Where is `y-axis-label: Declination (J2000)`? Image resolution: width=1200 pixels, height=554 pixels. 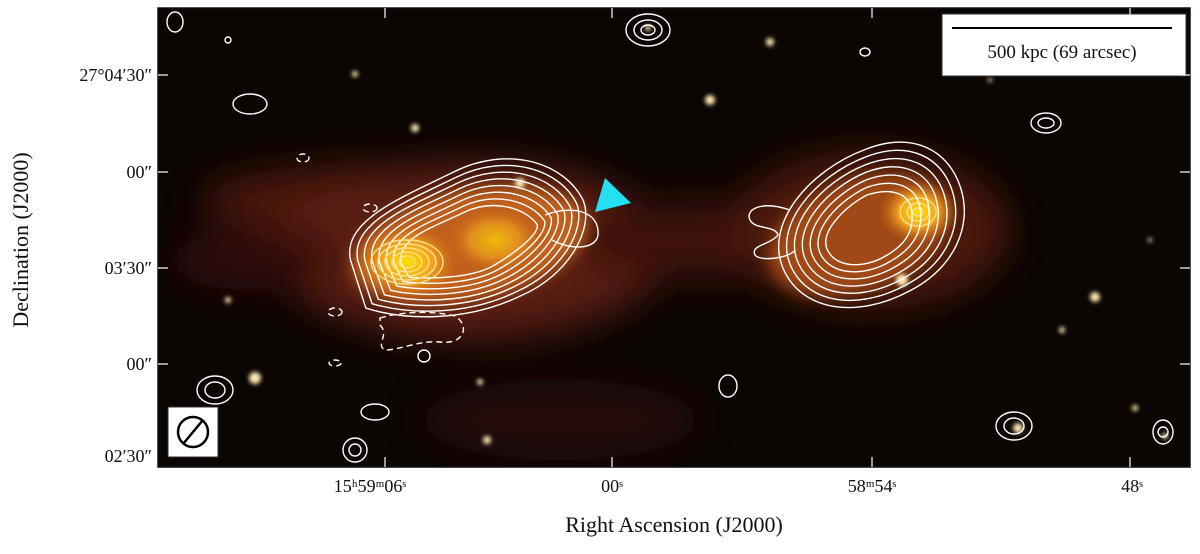
y-axis-label: Declination (J2000) is located at coordinates (20, 239).